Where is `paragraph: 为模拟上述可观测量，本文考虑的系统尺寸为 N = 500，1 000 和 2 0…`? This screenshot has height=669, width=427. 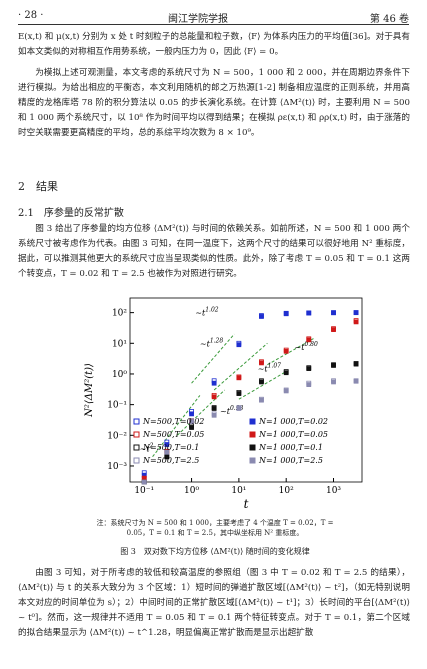 paragraph: 为模拟上述可观测量，本文考虑的系统尺寸为 N = 500，1 000 和 2 0… is located at coordinates (214, 103).